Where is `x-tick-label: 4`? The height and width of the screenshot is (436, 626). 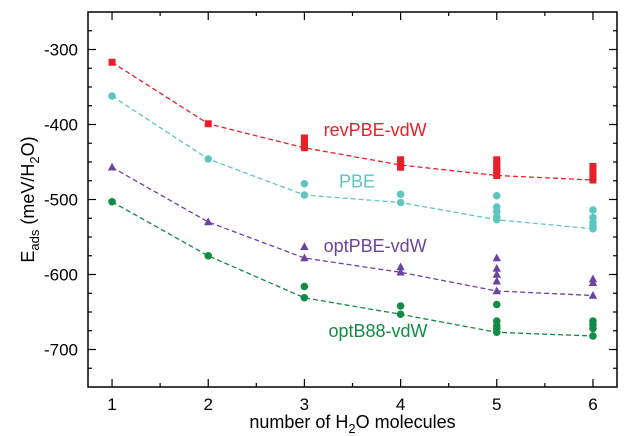 x-tick-label: 4 is located at coordinates (400, 404).